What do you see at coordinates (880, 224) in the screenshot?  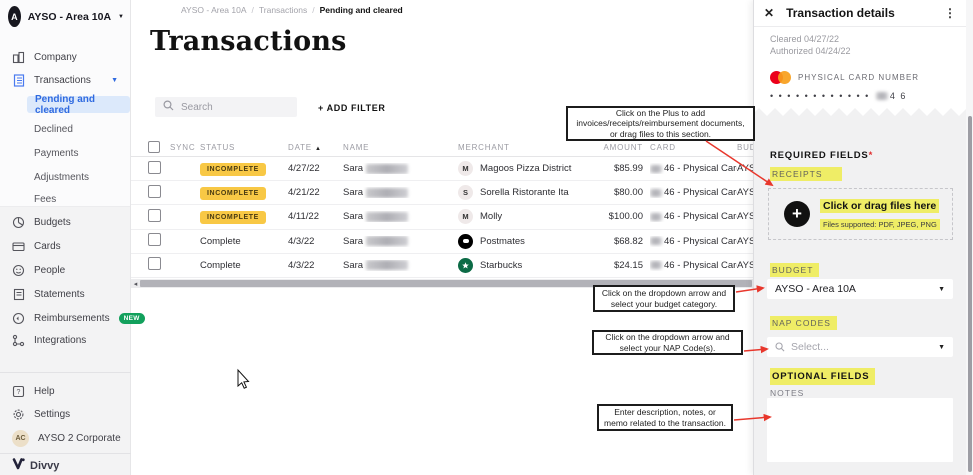 I see `dropzone-subtitle: Files supported: PDF, JPEG, PNG` at bounding box center [880, 224].